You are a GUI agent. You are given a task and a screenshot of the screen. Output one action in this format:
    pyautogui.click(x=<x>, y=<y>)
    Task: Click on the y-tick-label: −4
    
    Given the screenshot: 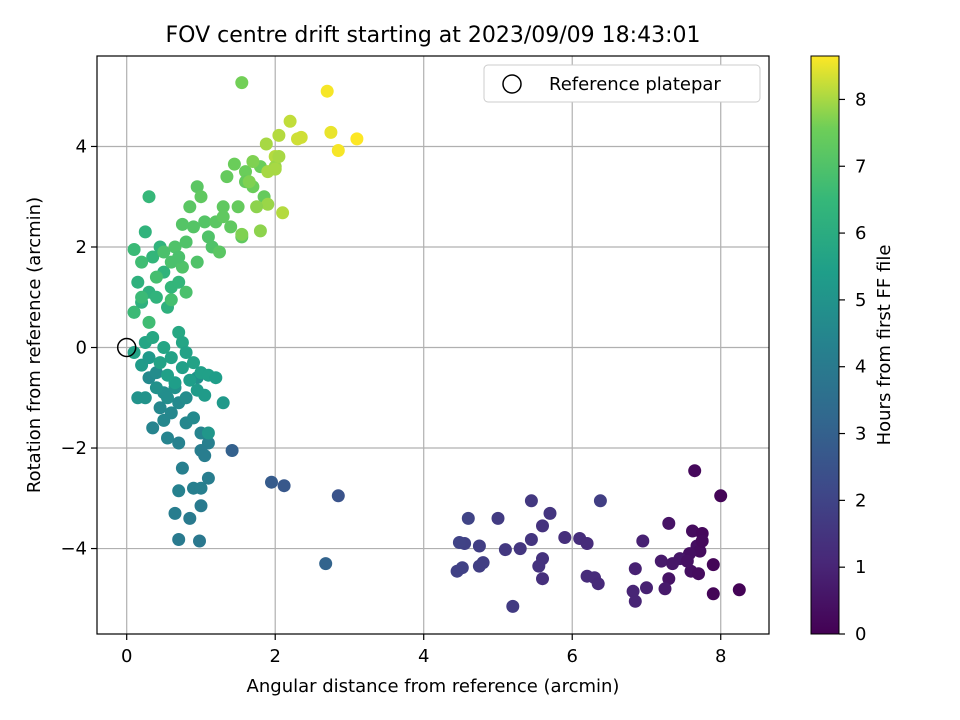 What is the action you would take?
    pyautogui.click(x=73, y=549)
    